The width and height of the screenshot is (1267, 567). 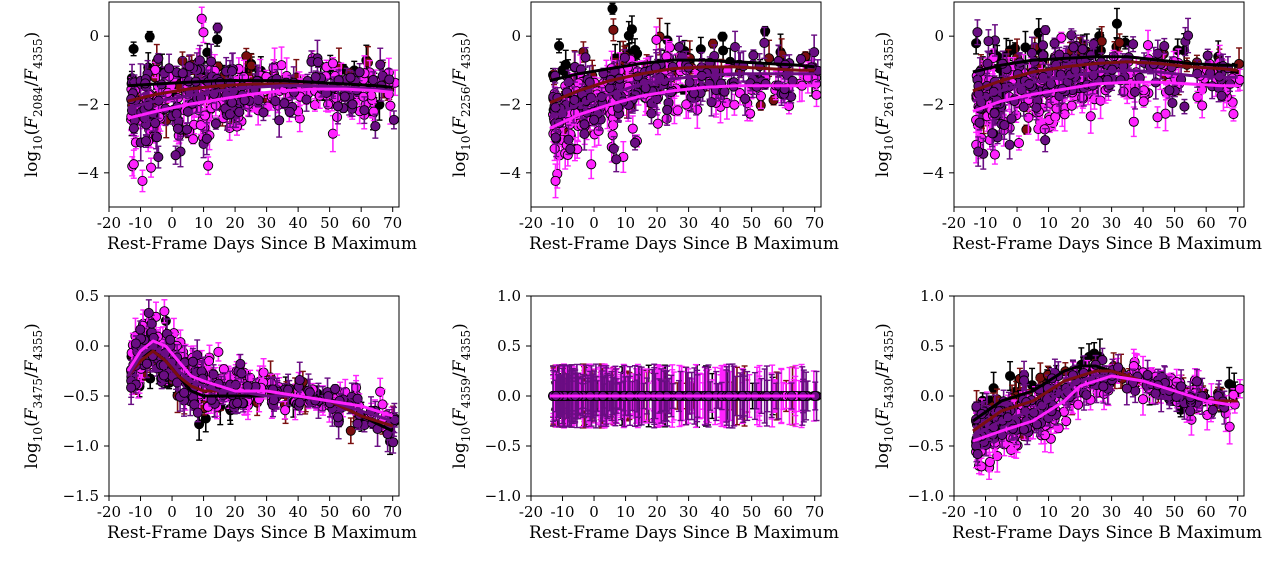 What do you see at coordinates (688, 223) in the screenshot?
I see `x-tick-label: 30` at bounding box center [688, 223].